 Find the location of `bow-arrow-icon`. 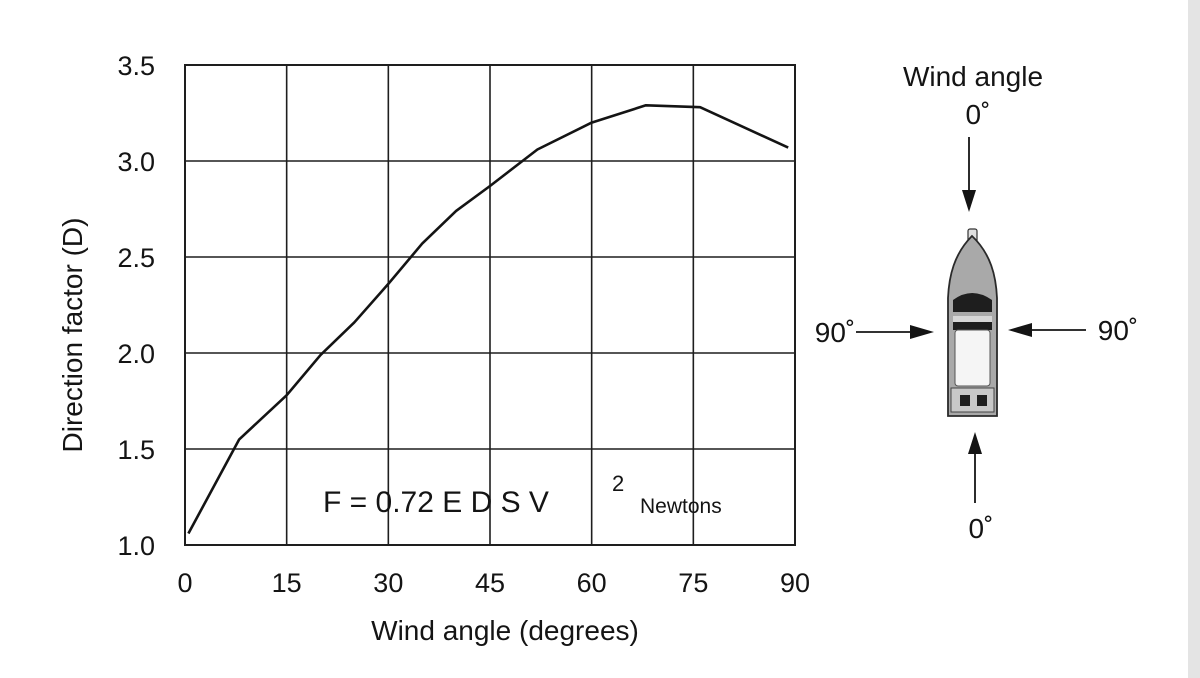

bow-arrow-icon is located at coordinates (969, 174).